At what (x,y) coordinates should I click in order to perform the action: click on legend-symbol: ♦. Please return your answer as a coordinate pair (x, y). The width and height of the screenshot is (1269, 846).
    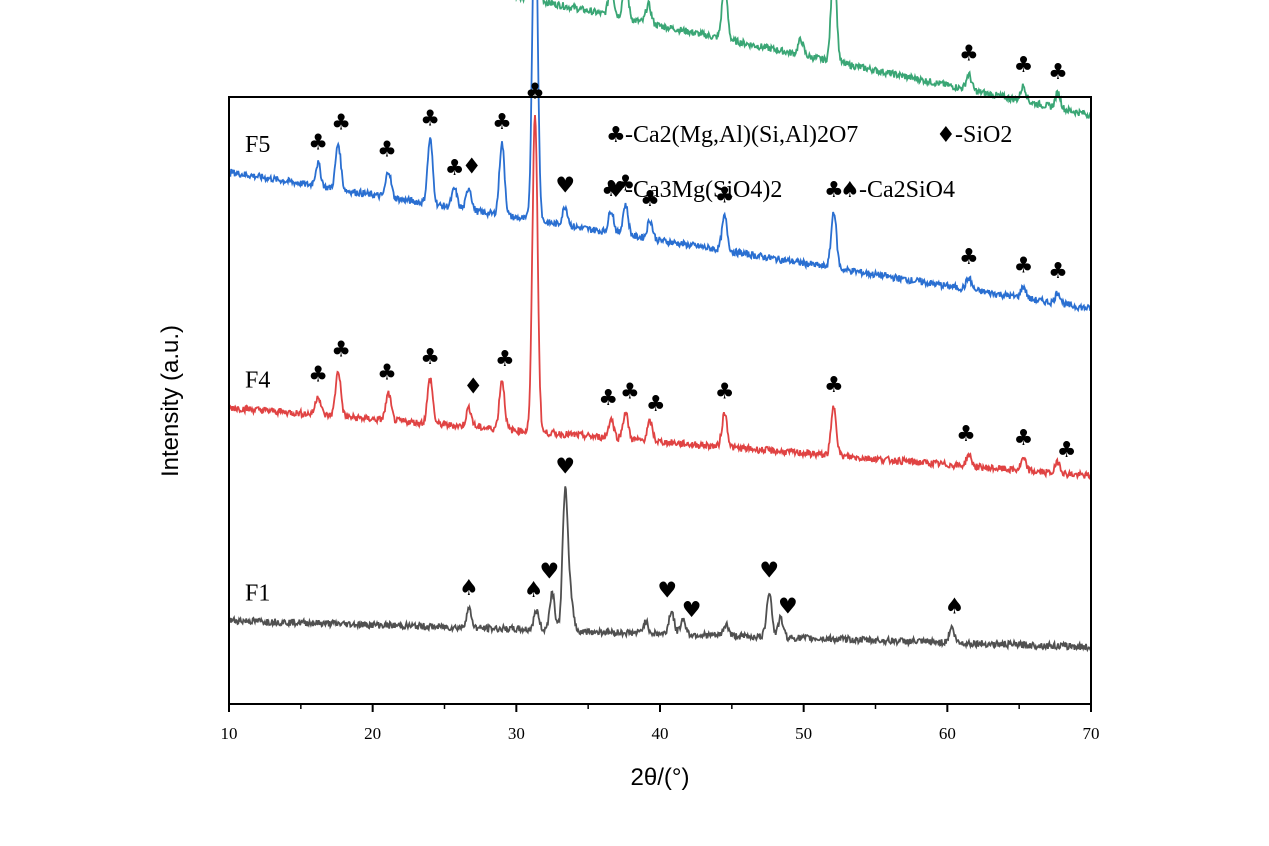
    Looking at the image, I should click on (946, 135).